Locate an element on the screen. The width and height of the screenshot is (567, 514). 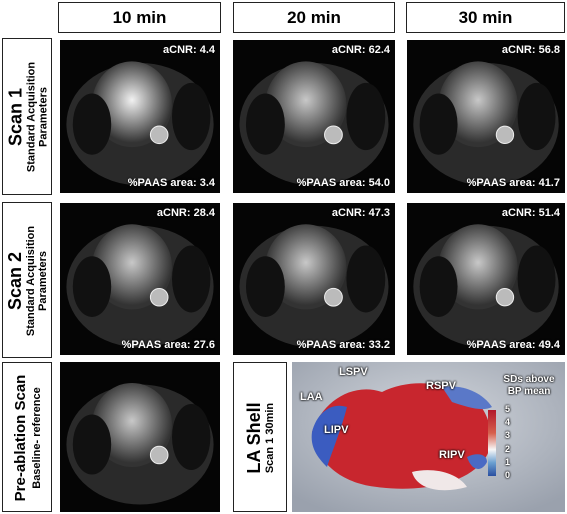
anatomy-label: RIPV is located at coordinates (452, 455).